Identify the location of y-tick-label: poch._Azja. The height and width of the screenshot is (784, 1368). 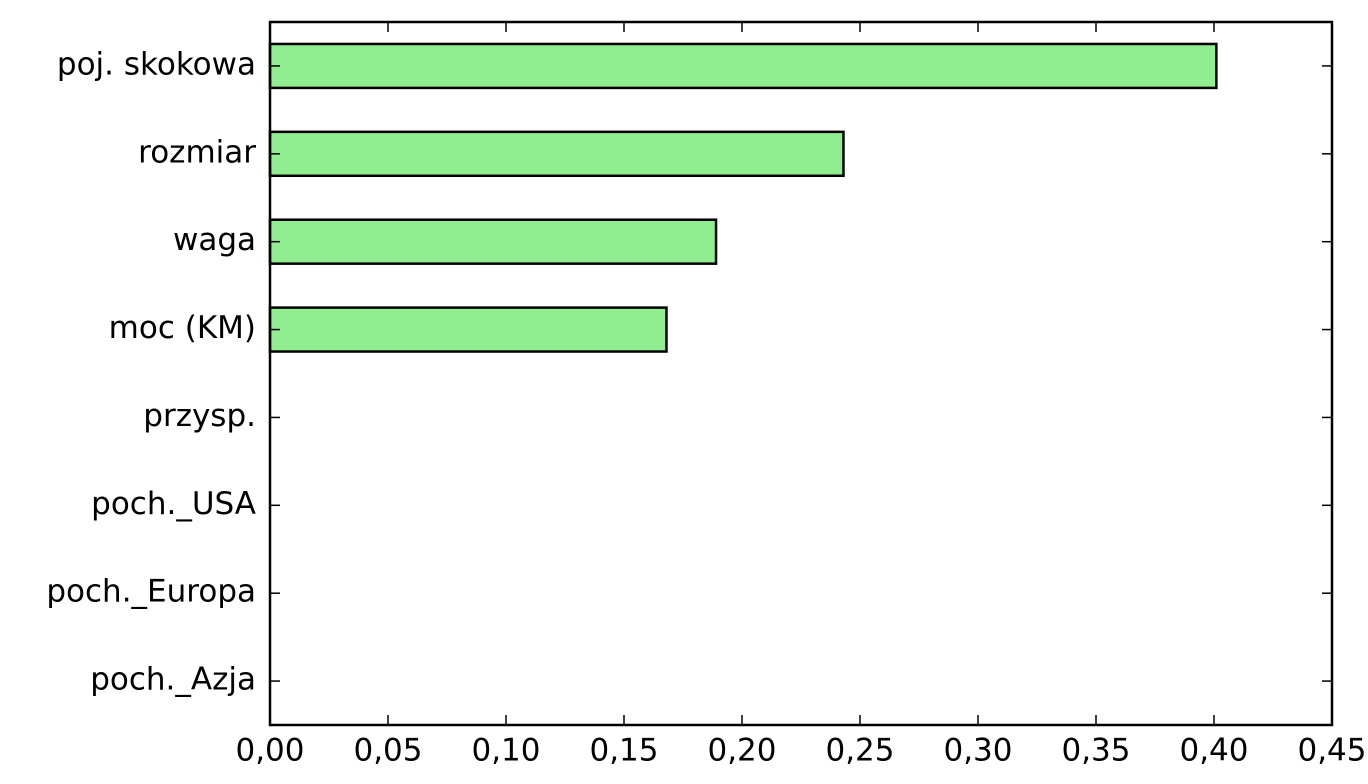
(173, 680).